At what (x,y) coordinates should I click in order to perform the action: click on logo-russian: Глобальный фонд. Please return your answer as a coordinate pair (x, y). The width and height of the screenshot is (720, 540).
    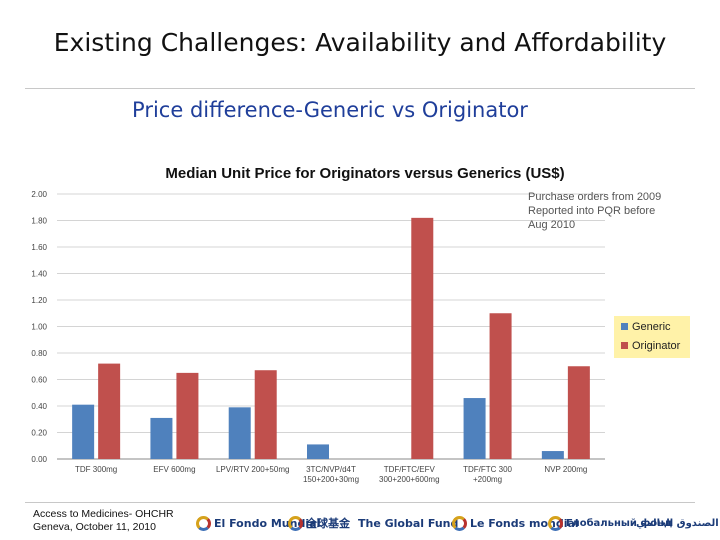
    Looking at the image, I should click on (610, 523).